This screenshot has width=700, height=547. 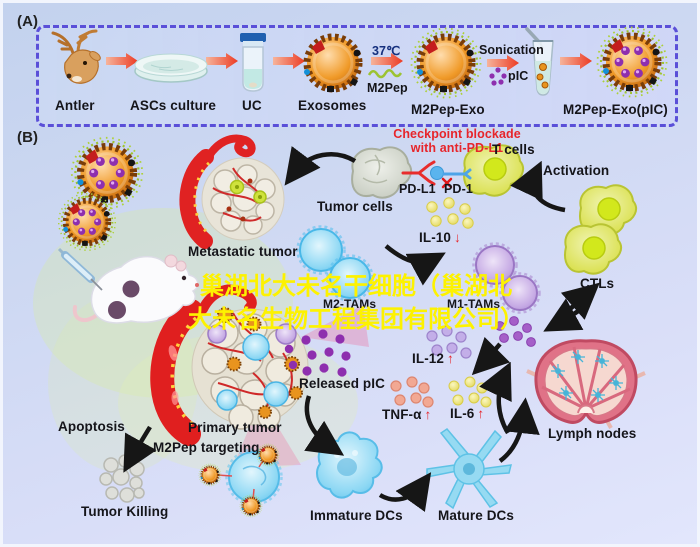 What do you see at coordinates (506, 278) in the screenshot?
I see `m1-tam-cells-graphic` at bounding box center [506, 278].